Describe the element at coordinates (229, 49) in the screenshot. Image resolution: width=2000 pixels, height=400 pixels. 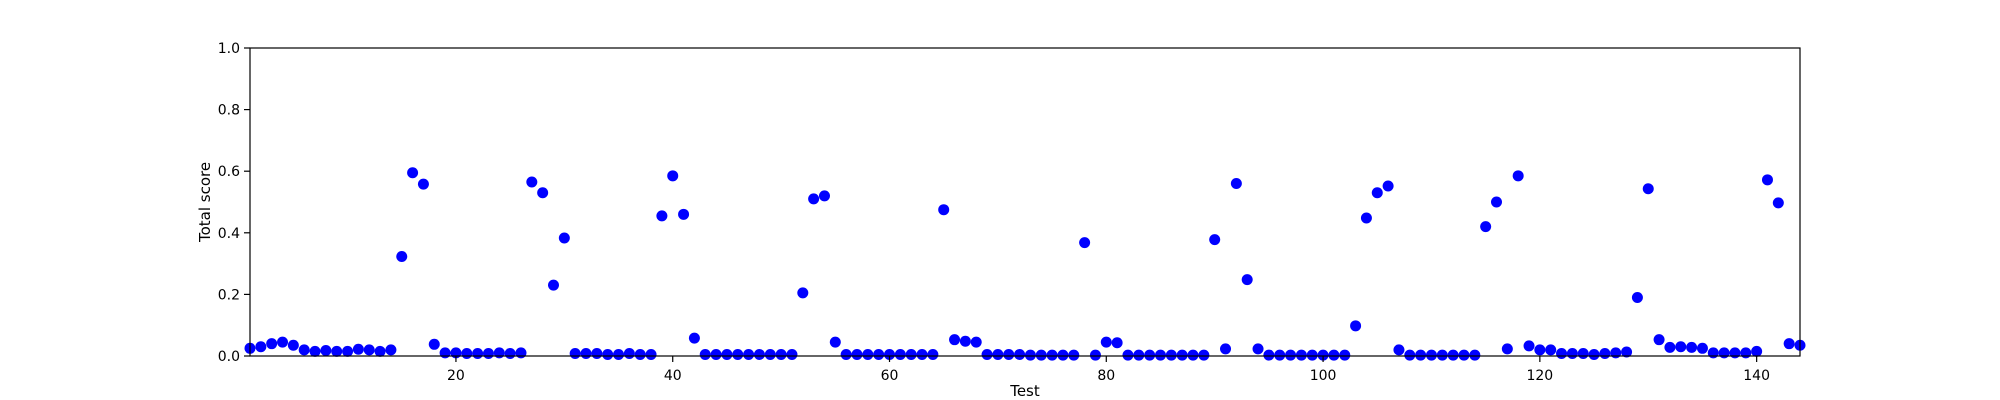
I see `y-tick-label: 1.0` at that location.